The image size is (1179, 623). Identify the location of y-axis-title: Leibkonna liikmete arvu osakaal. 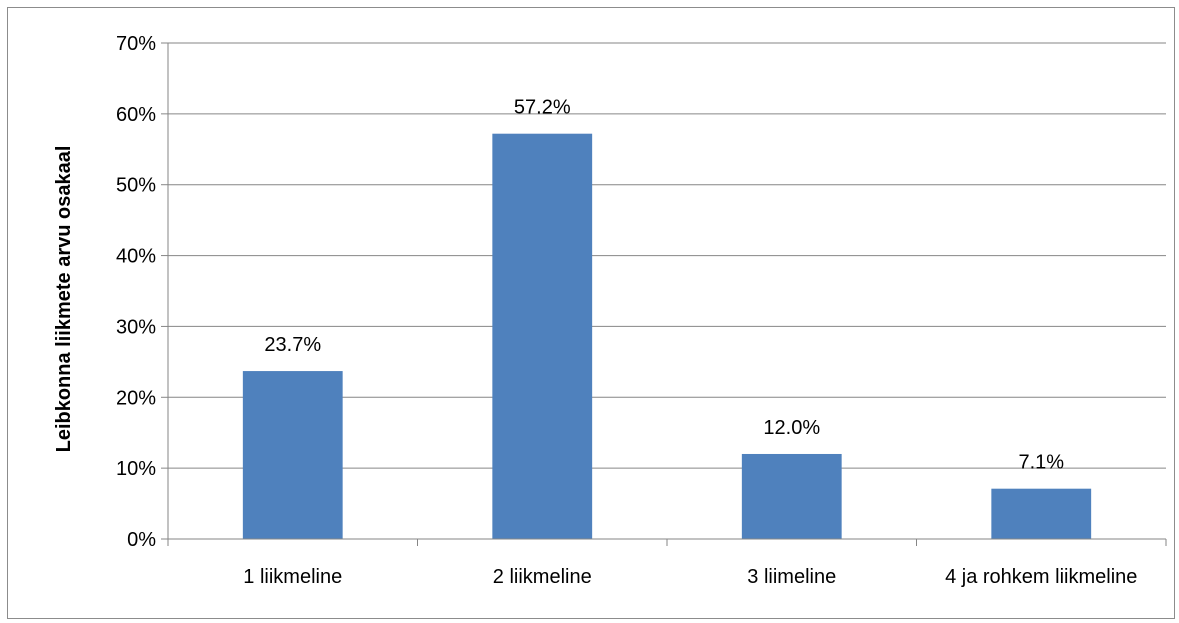
(64, 299).